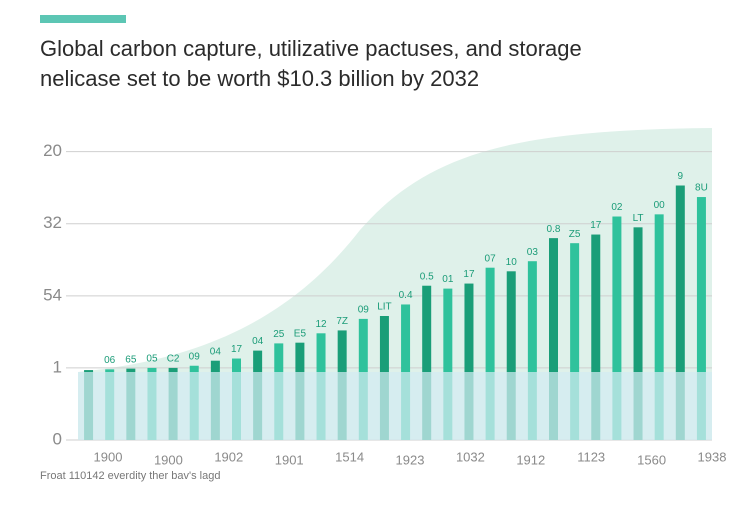 The height and width of the screenshot is (513, 750). What do you see at coordinates (228, 456) in the screenshot?
I see `x-tick-label: 1902` at bounding box center [228, 456].